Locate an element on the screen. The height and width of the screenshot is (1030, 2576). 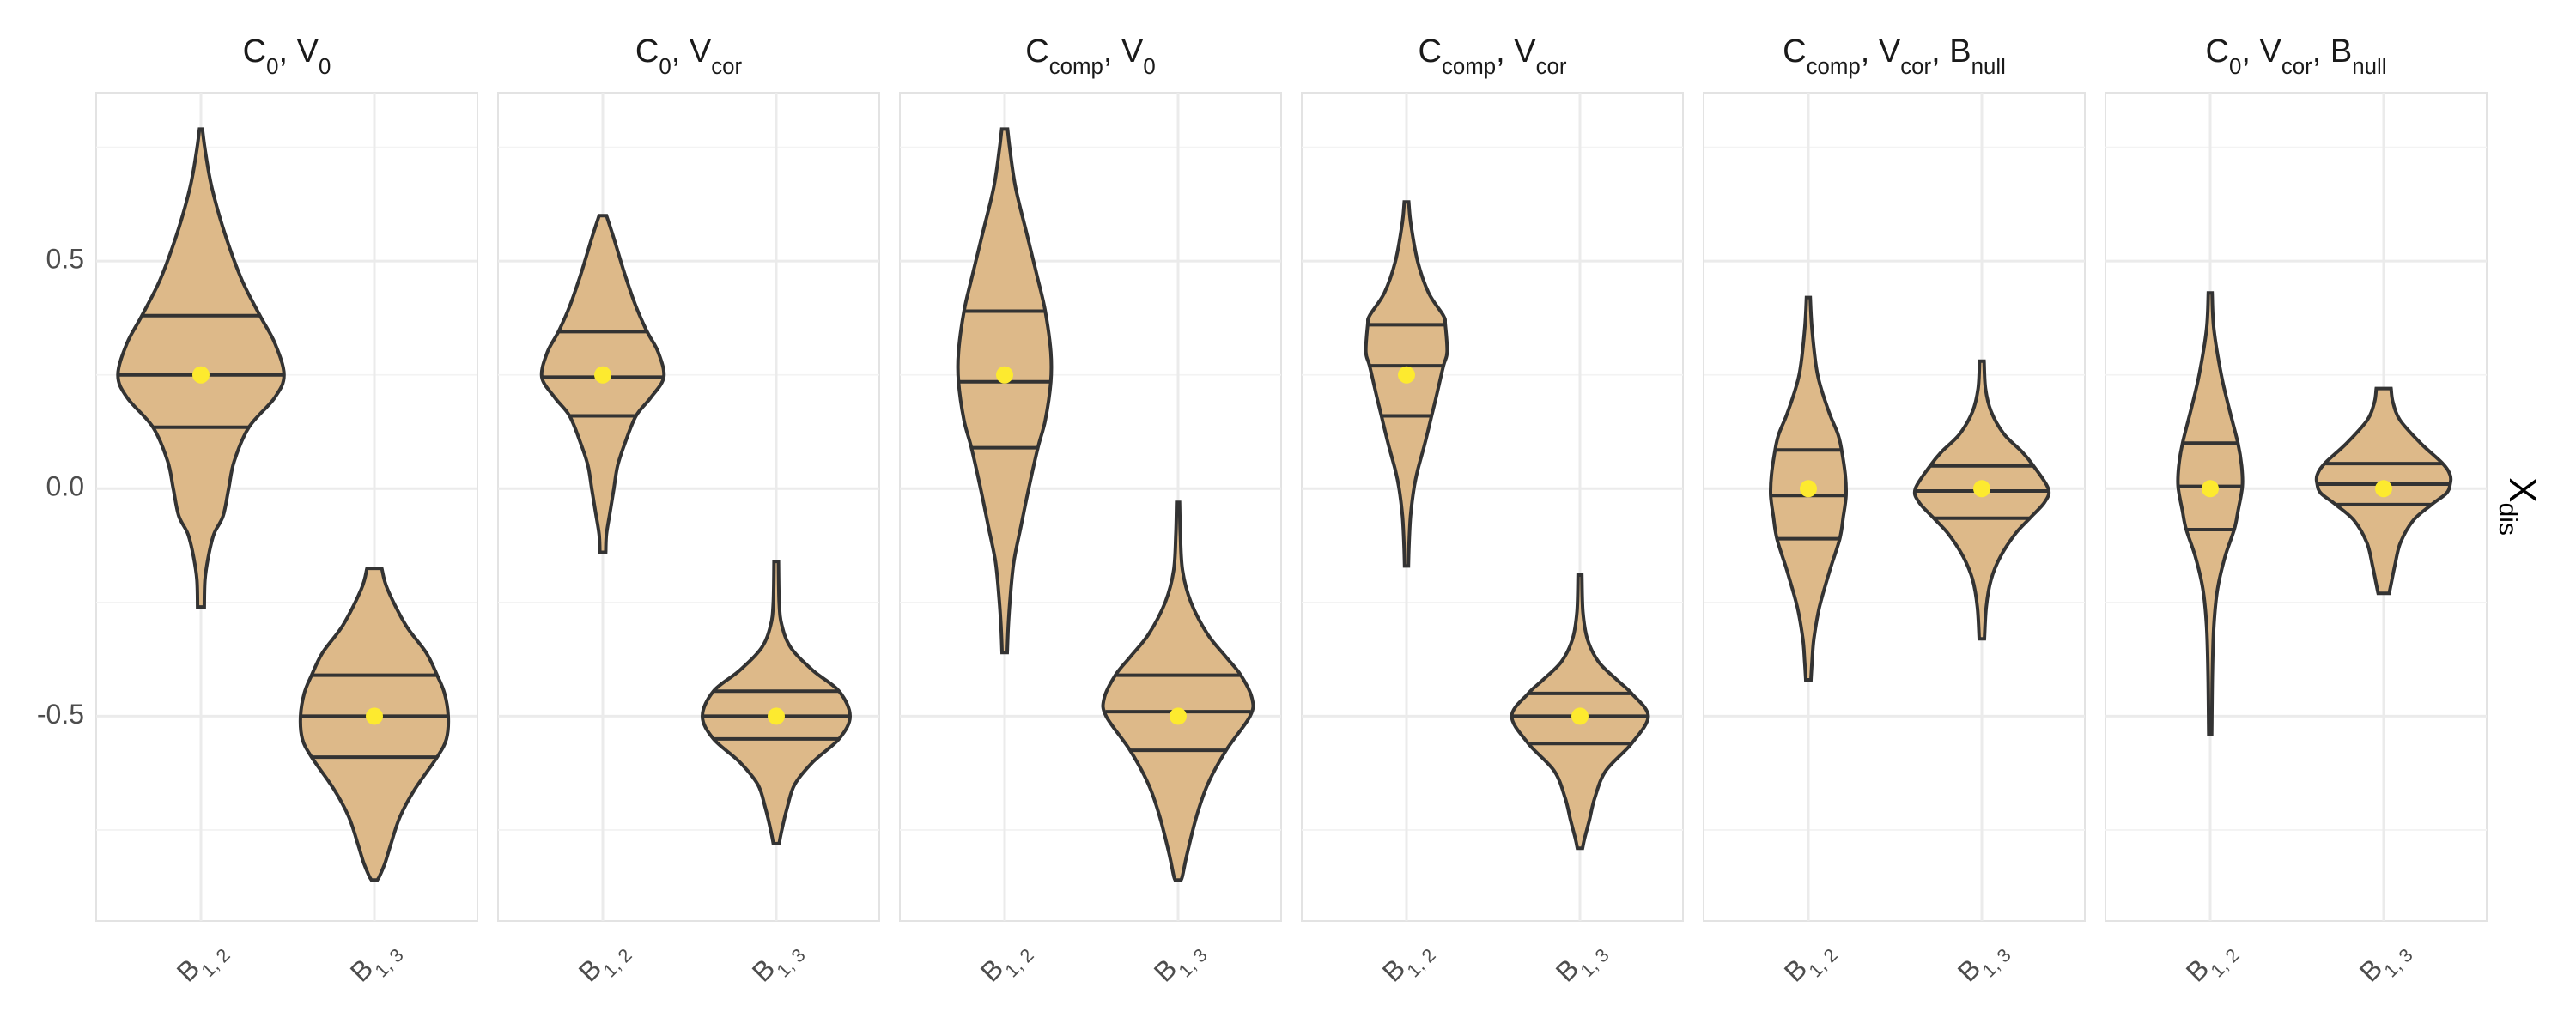
facet-title: Ccomp, Vcor, Bnull is located at coordinates (1894, 56).